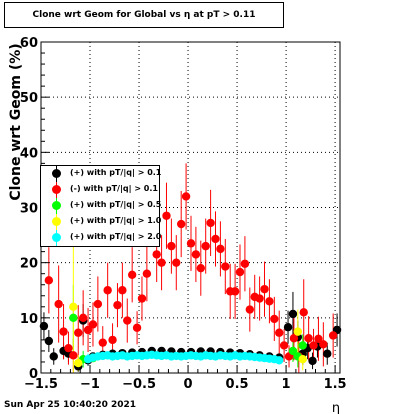 The height and width of the screenshot is (414, 400). I want to click on legend-entry: (+) with pT/|q| > 0.1, so click(101, 174).